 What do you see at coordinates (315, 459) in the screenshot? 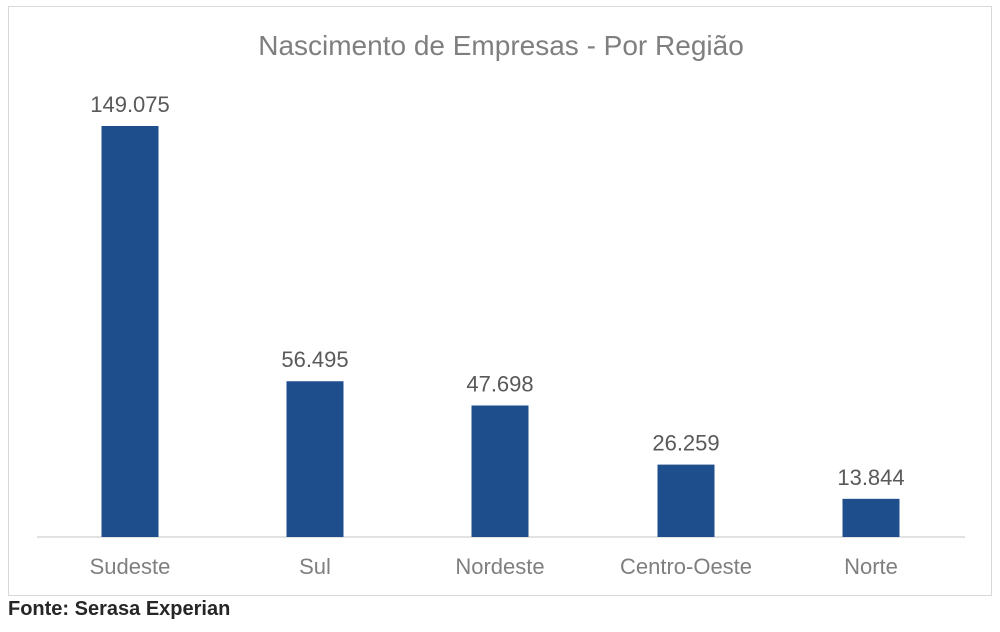
I see `bar-sul` at bounding box center [315, 459].